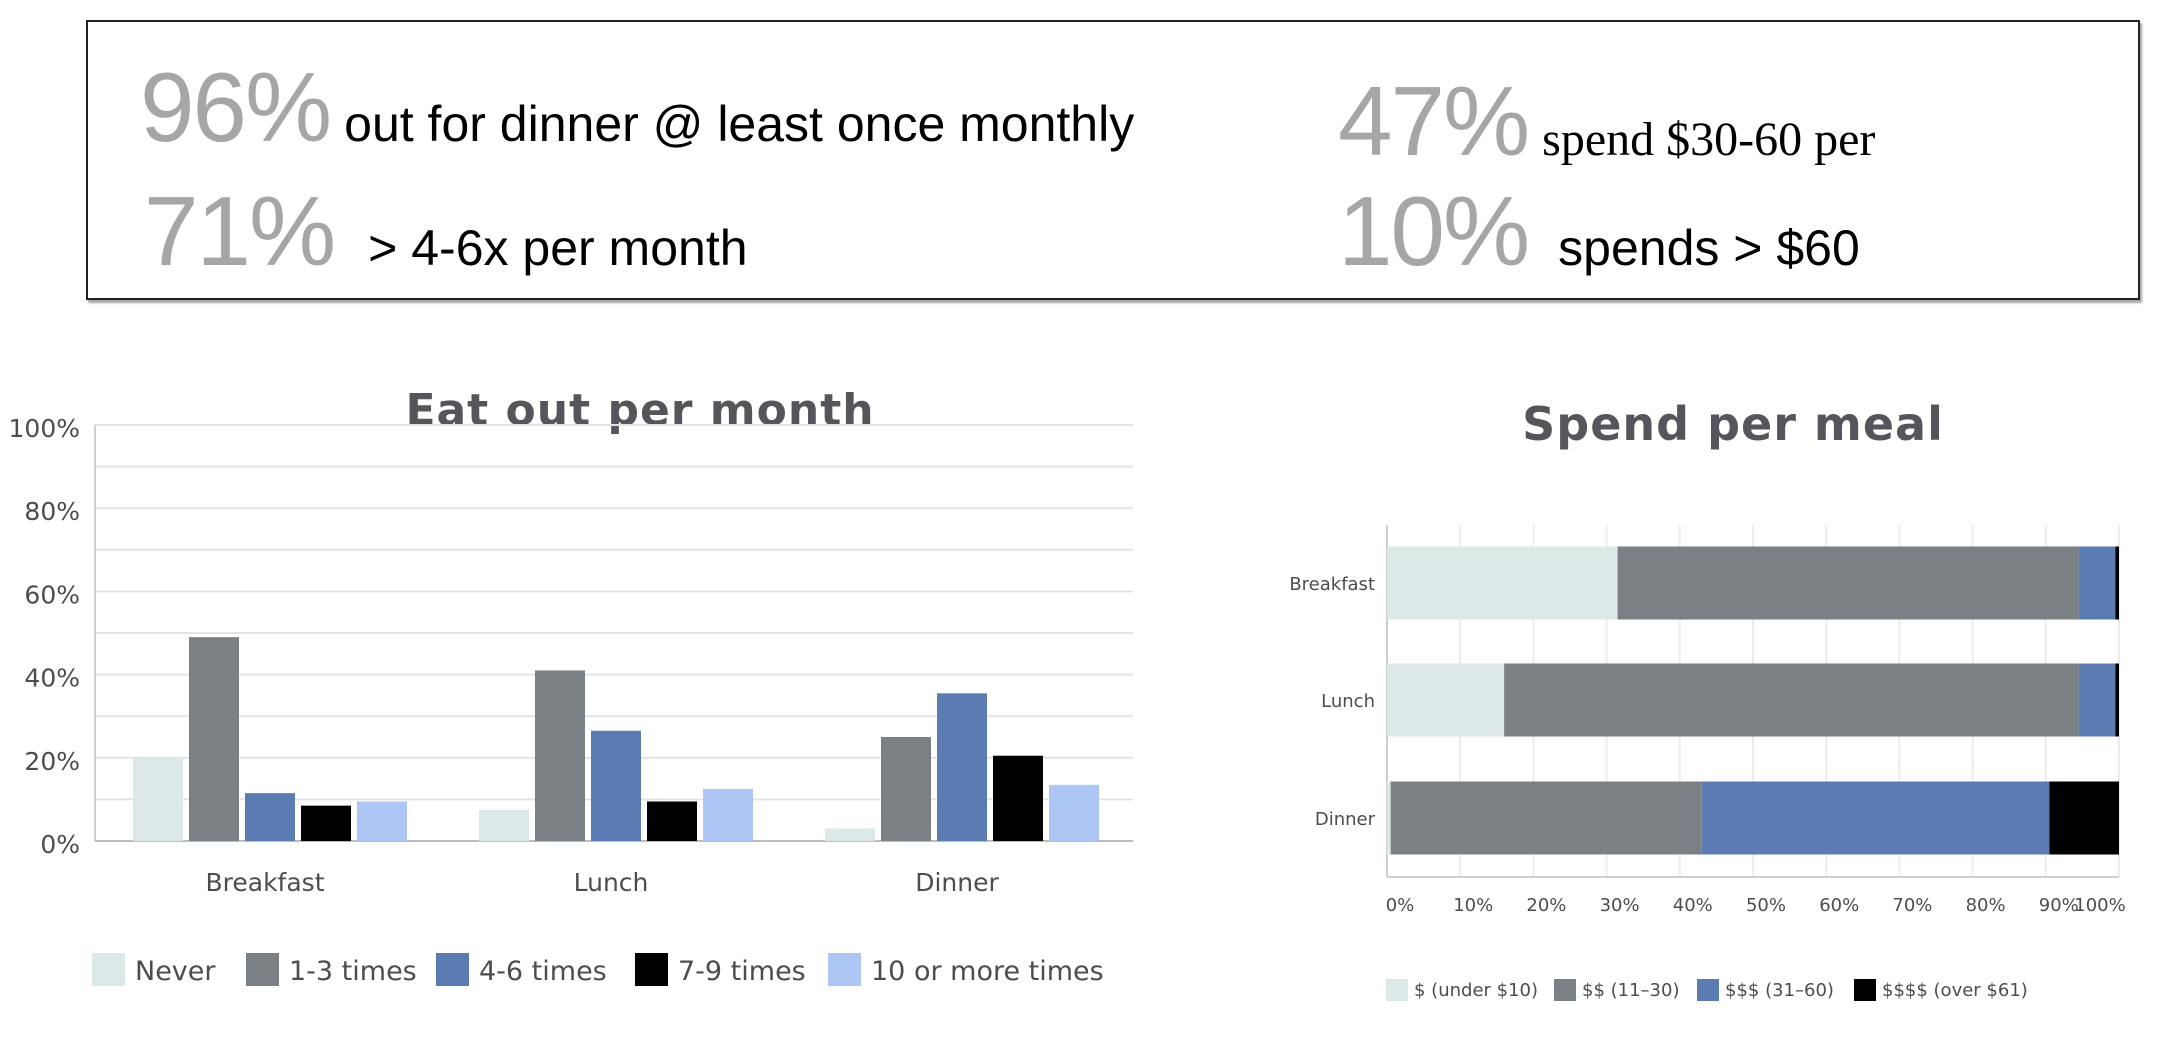 The height and width of the screenshot is (1044, 2160). What do you see at coordinates (2099, 905) in the screenshot?
I see `x-tick-label: 100%` at bounding box center [2099, 905].